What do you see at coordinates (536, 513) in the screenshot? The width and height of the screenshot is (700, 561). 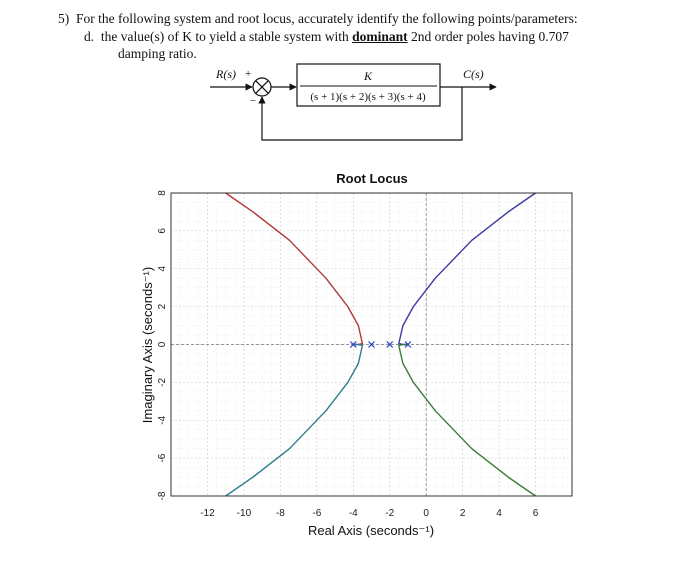 I see `x-tick-label: 6` at bounding box center [536, 513].